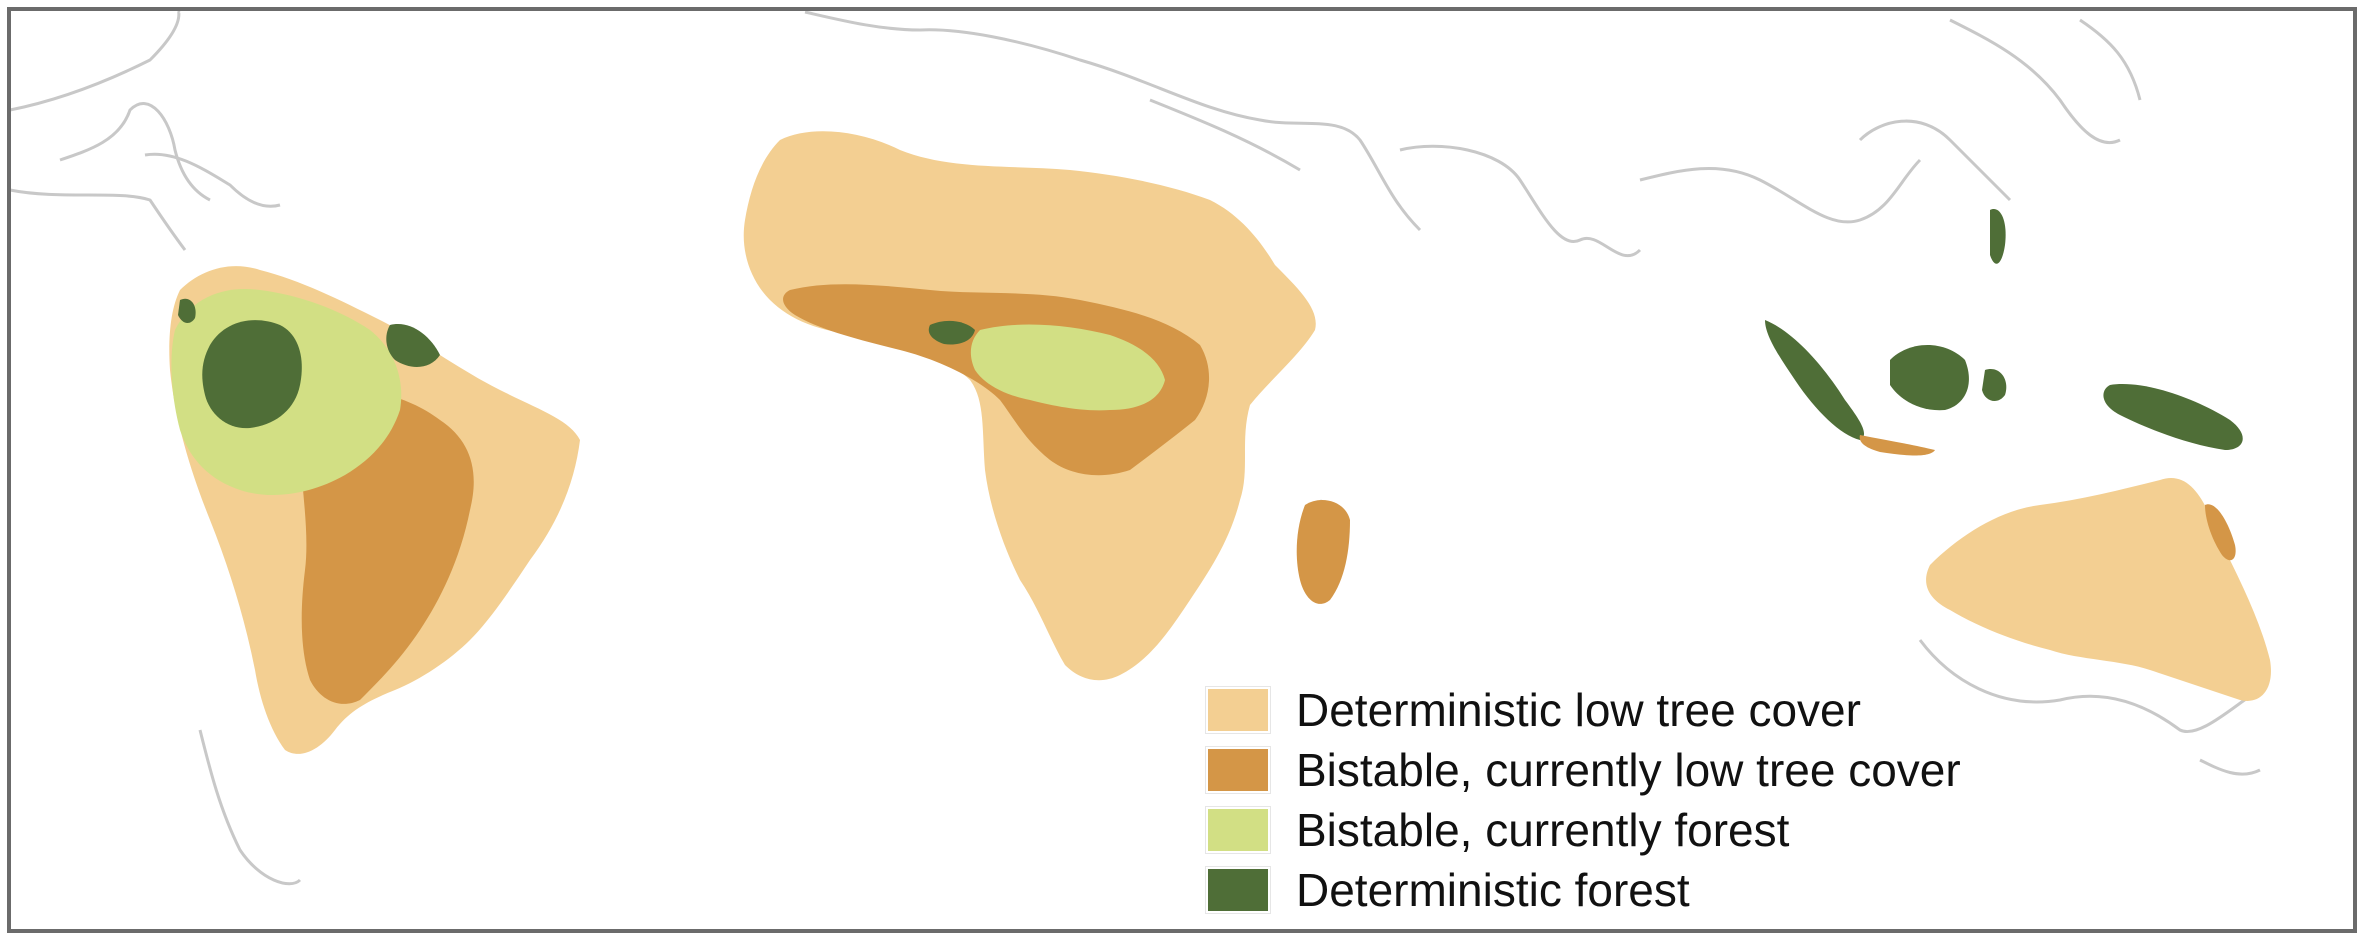  I want to click on south-america-forest-west, so click(187, 311).